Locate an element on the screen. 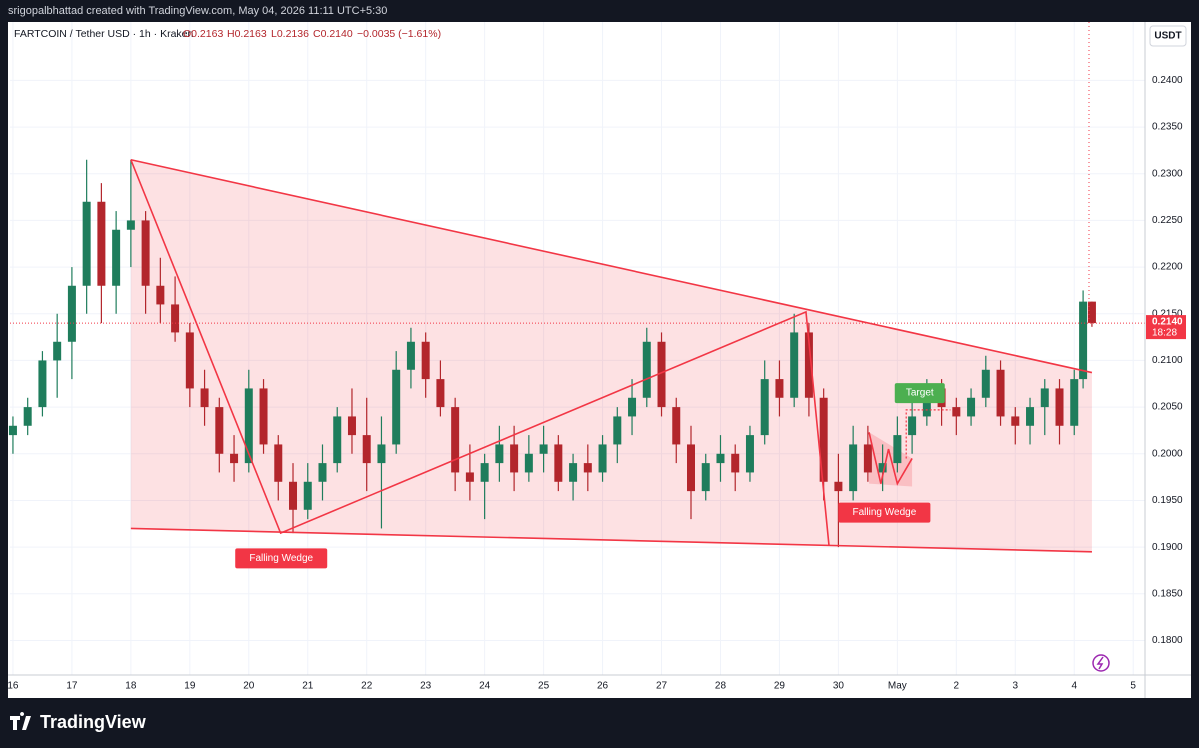 The image size is (1199, 748). x-tick-label: 2 is located at coordinates (957, 686).